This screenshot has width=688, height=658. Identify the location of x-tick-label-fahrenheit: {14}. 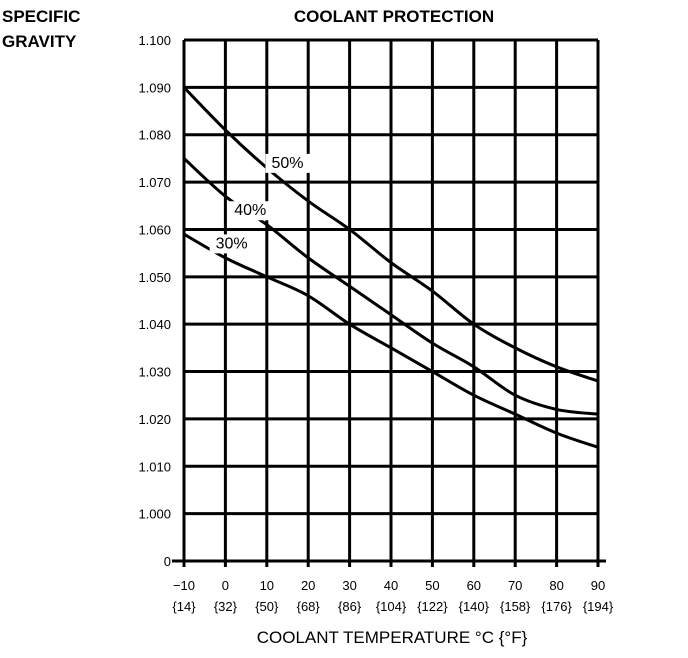
(184, 606).